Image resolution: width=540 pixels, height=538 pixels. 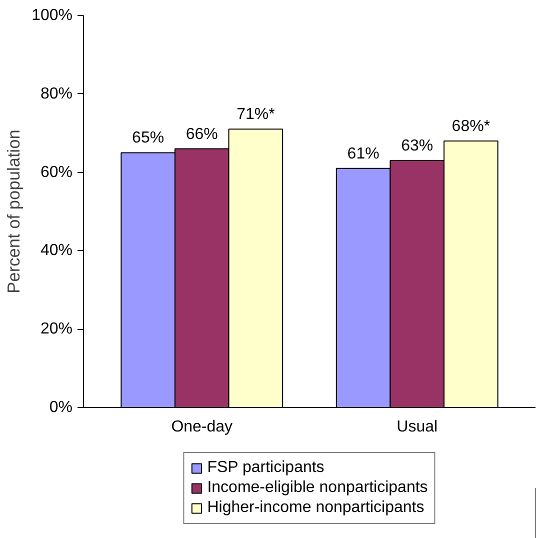 What do you see at coordinates (56, 329) in the screenshot?
I see `y-tick-label: 20%` at bounding box center [56, 329].